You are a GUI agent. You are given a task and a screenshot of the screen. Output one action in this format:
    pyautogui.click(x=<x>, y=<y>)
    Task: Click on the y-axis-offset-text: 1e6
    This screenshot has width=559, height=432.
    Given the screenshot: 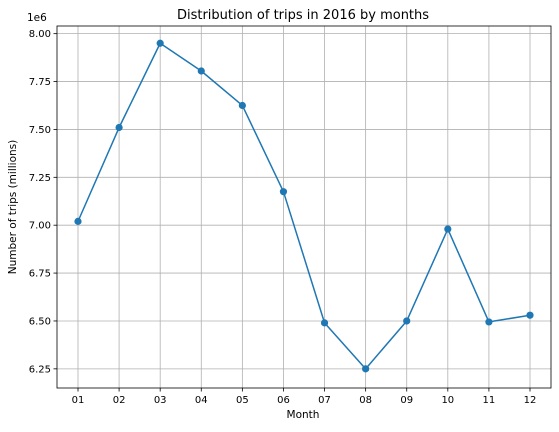 What is the action you would take?
    pyautogui.click(x=37, y=18)
    